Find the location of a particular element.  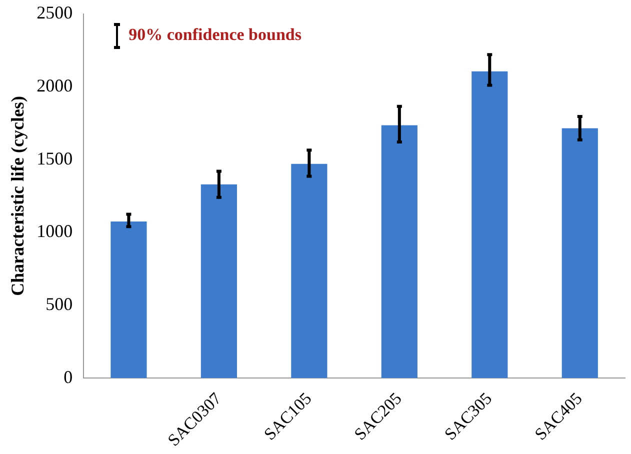

y-tick-label: 2000 is located at coordinates (54, 85).